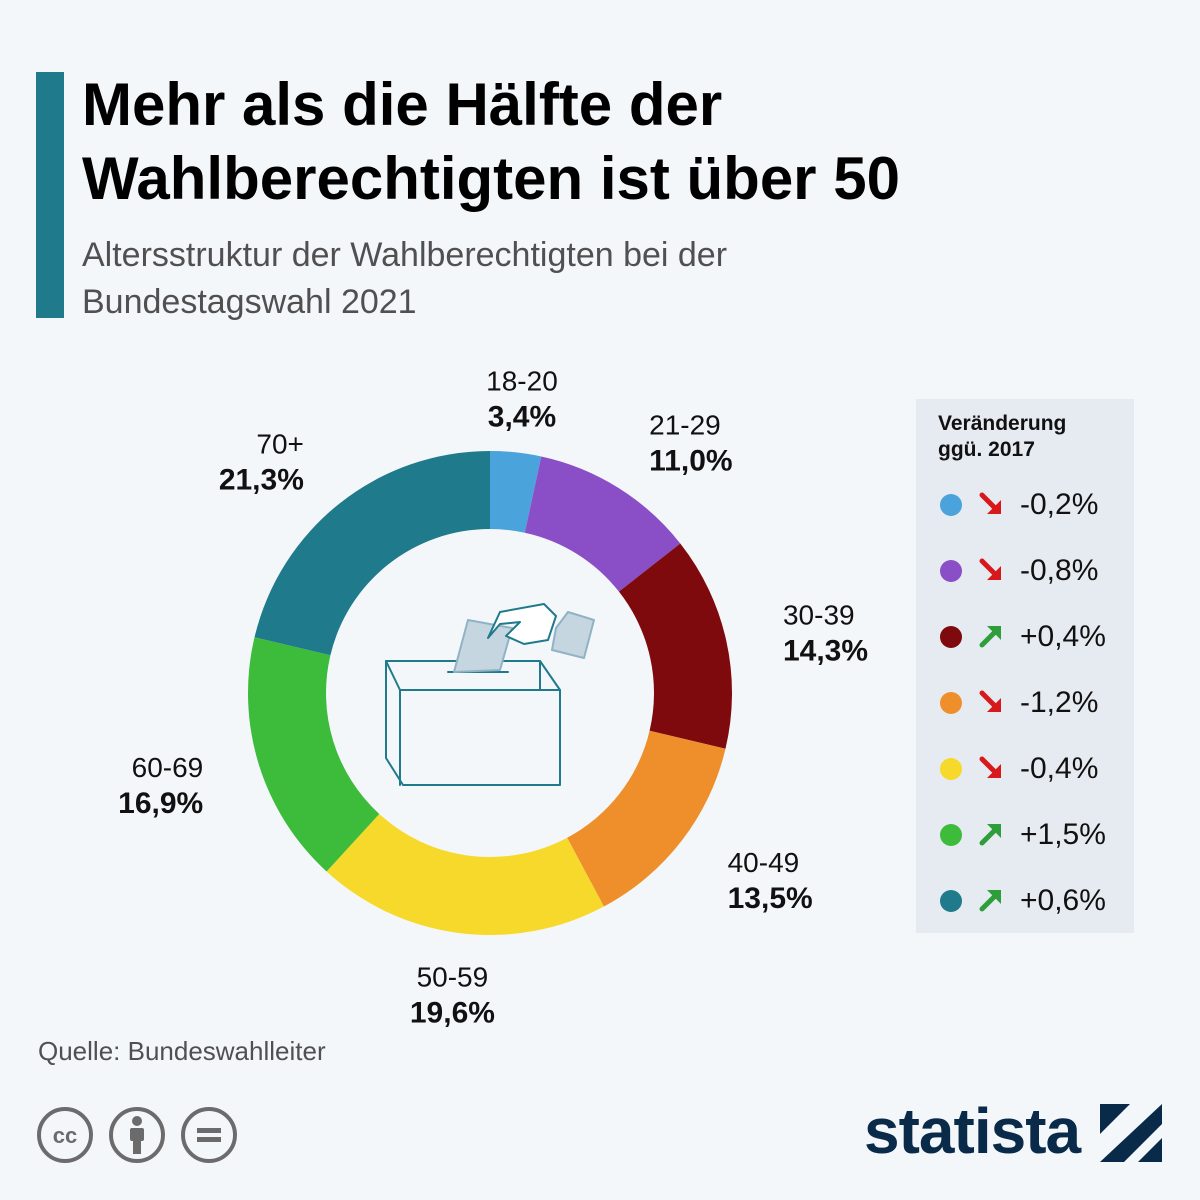 The height and width of the screenshot is (1200, 1200). I want to click on slice-category-label: 21-29, so click(685, 425).